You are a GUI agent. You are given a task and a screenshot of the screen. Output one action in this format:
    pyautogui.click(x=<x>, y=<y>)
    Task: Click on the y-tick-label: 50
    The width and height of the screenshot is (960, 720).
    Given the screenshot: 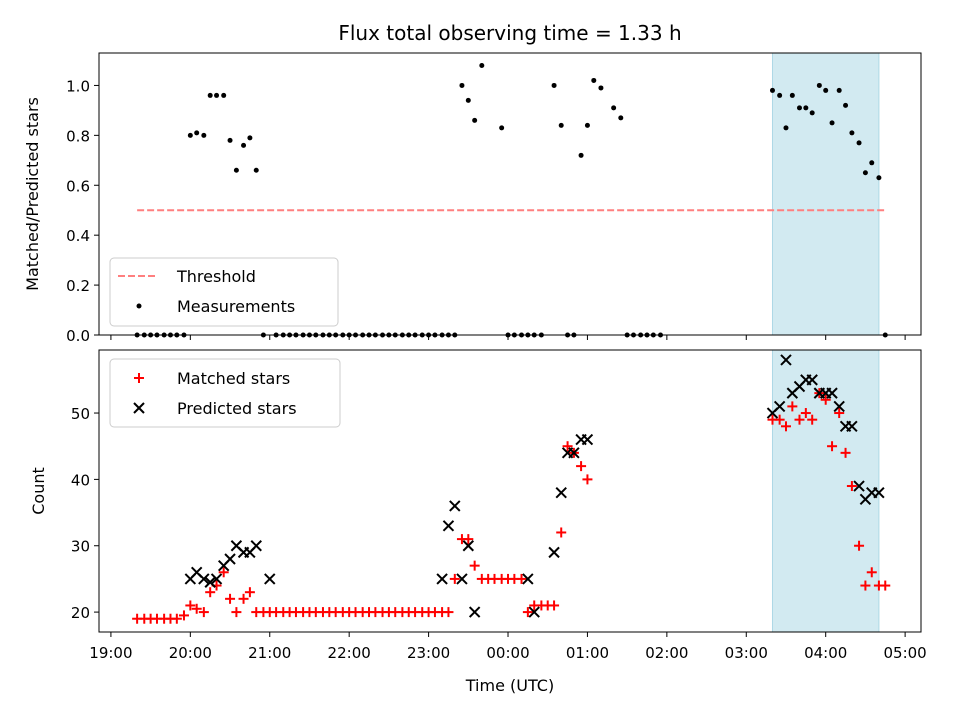 What is the action you would take?
    pyautogui.click(x=80, y=414)
    